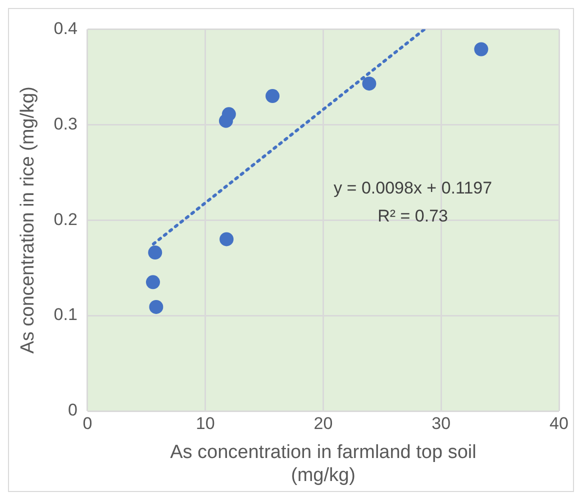  What do you see at coordinates (559, 423) in the screenshot?
I see `x-tick-label: 40` at bounding box center [559, 423].